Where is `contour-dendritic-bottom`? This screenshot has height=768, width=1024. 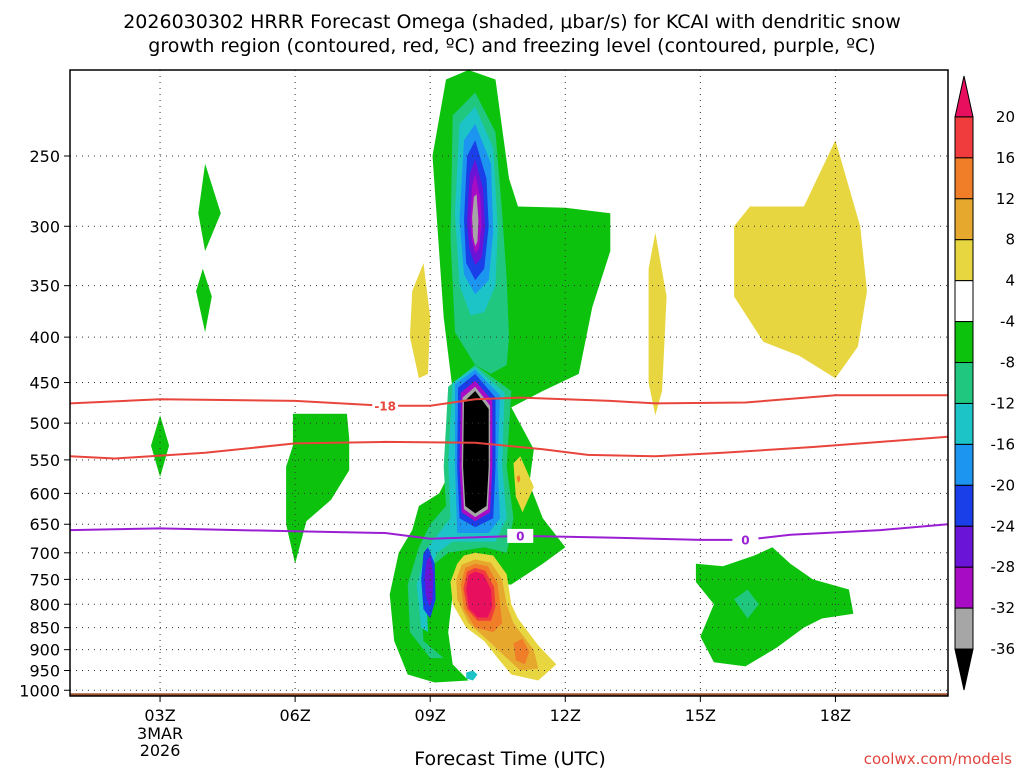
contour-dendritic-bottom is located at coordinates (509, 447).